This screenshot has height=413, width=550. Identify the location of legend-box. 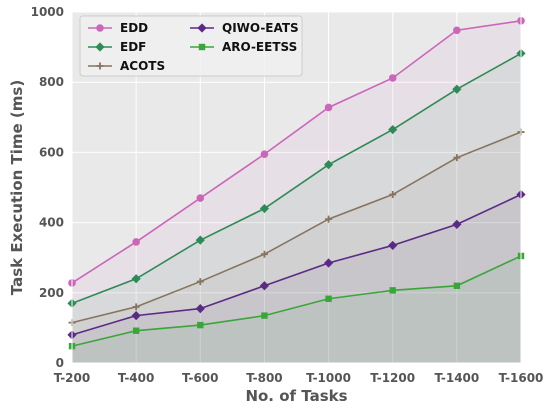
(191, 46).